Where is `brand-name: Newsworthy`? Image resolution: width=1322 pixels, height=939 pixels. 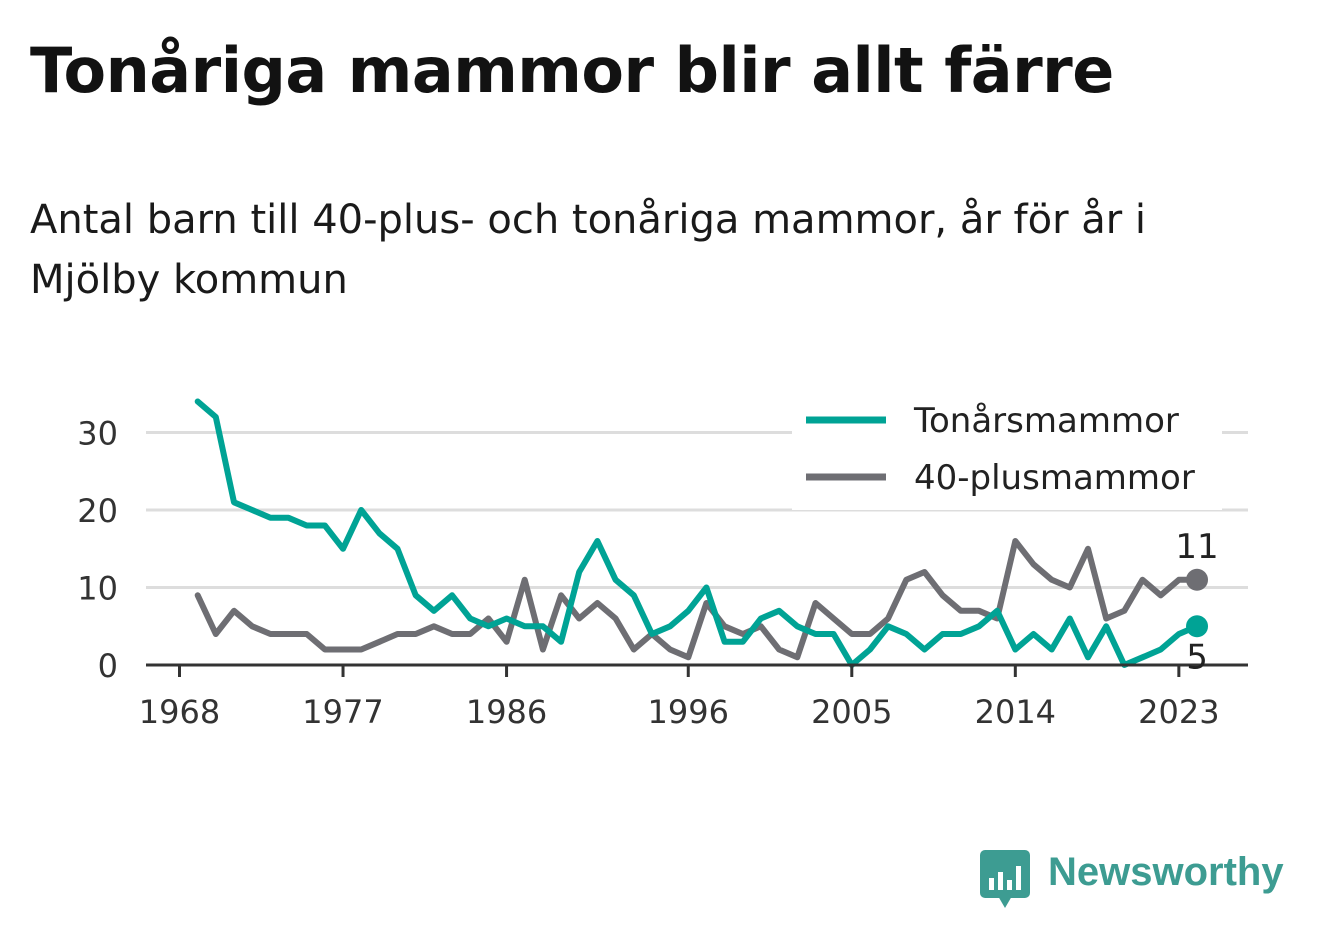 brand-name: Newsworthy is located at coordinates (1166, 872).